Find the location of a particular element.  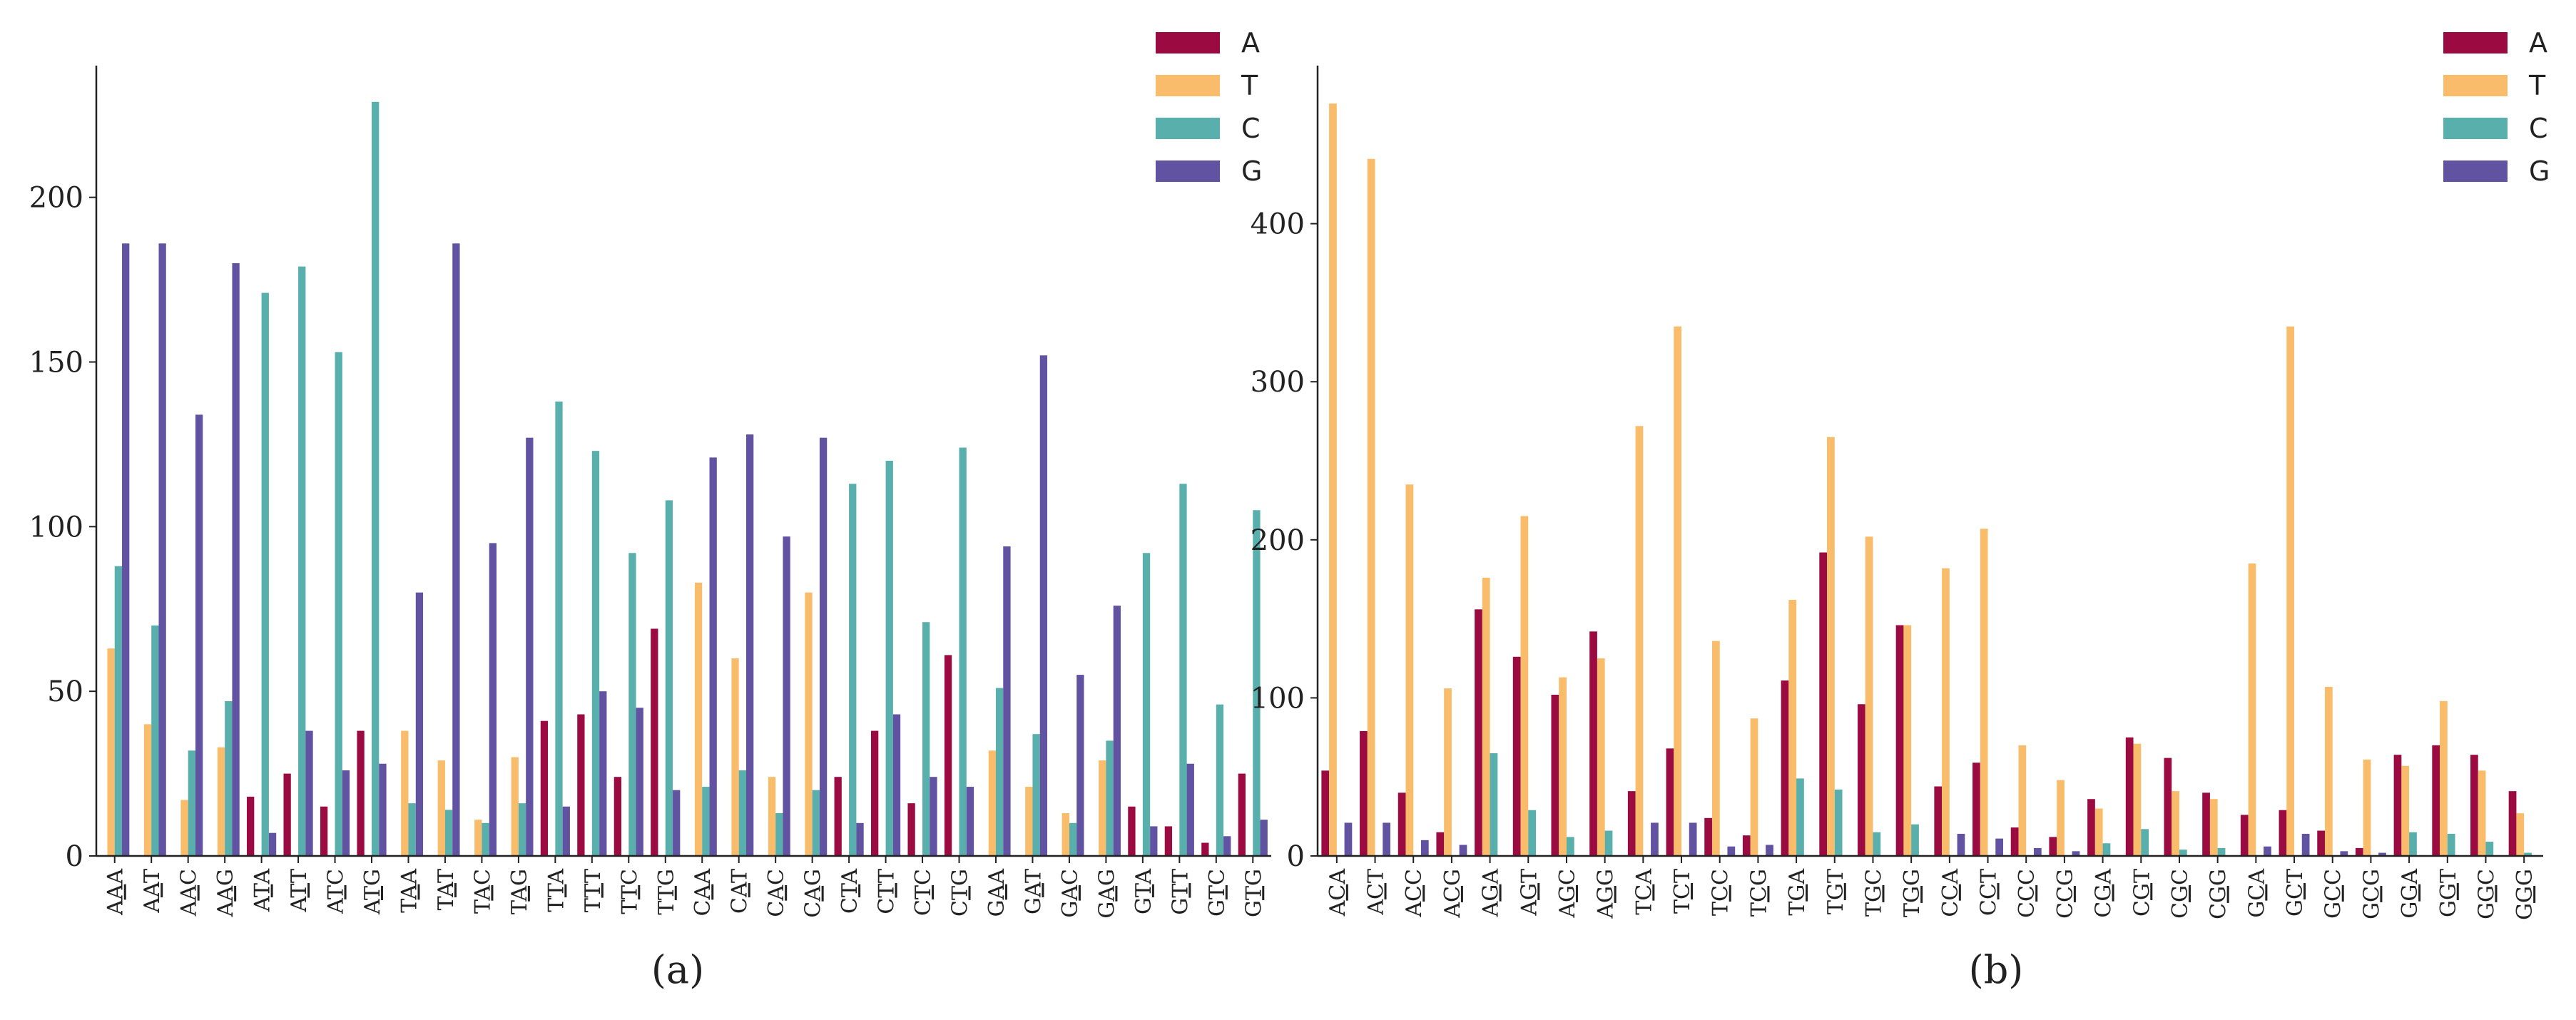

x-tick-text: GAT is located at coordinates (1033, 891).